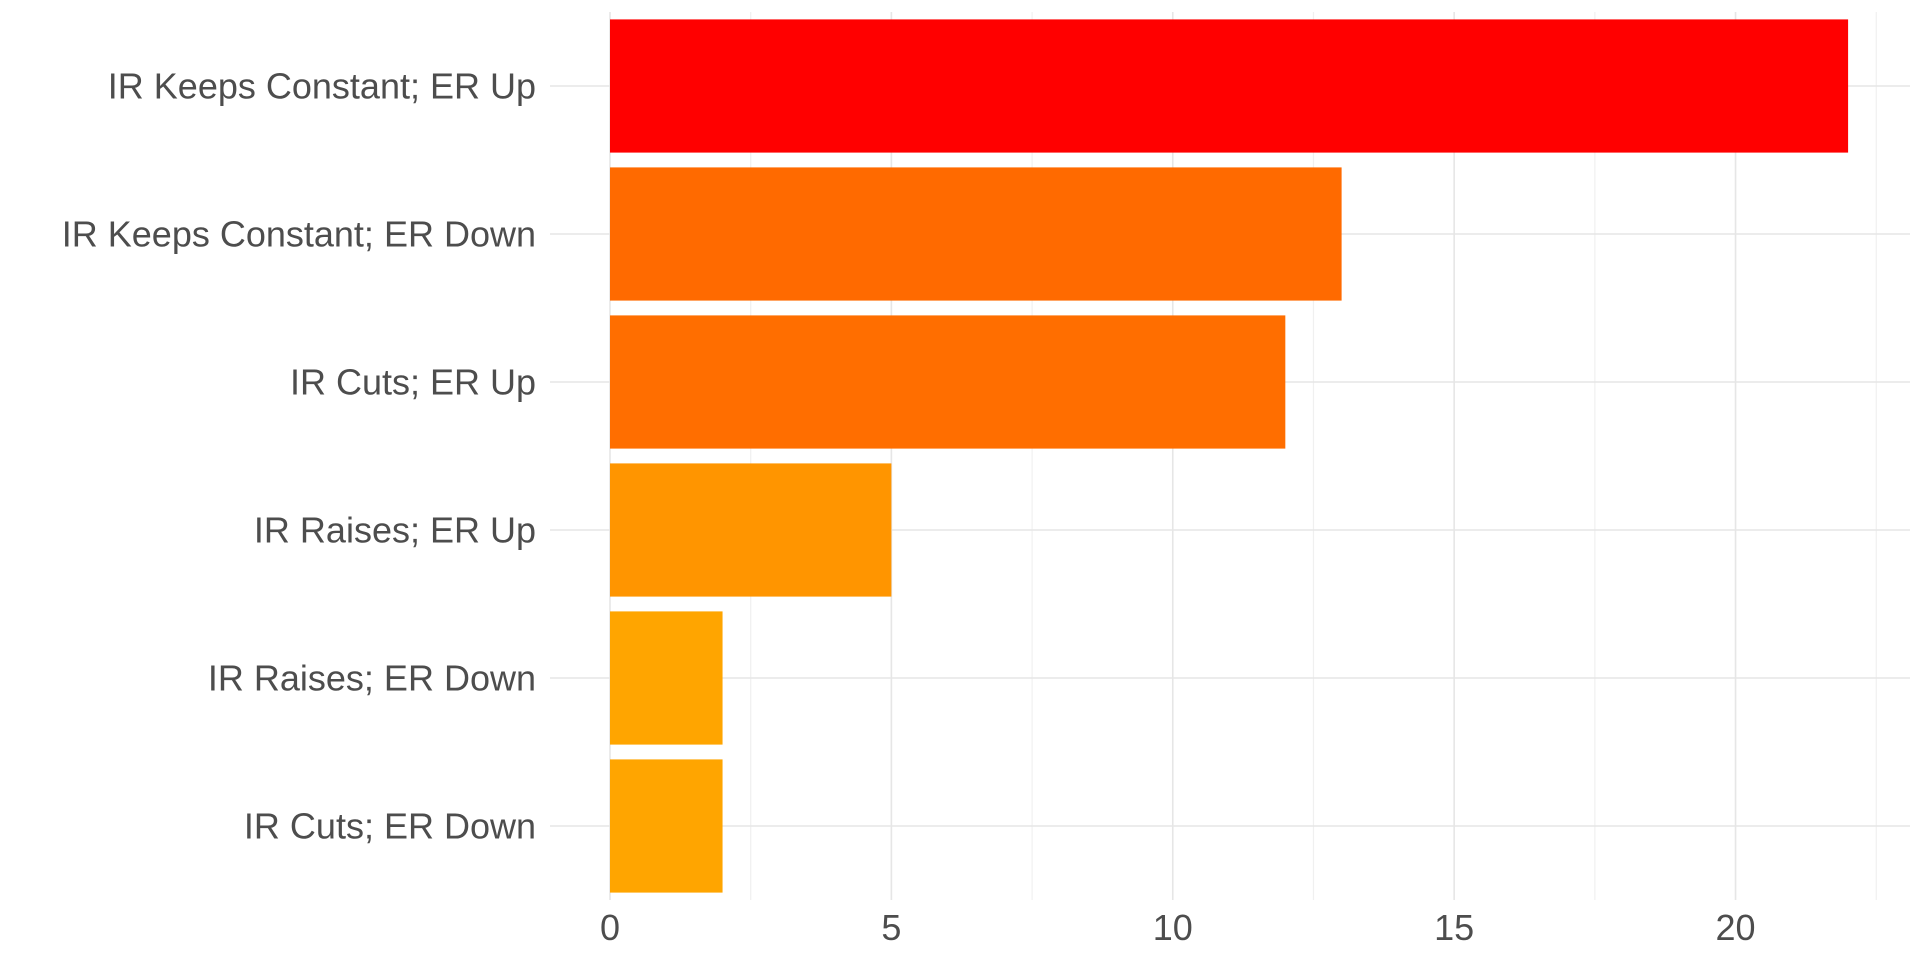 This screenshot has height=965, width=1920. Describe the element at coordinates (413, 382) in the screenshot. I see `y-tick-label: IR Cuts; ER Up` at that location.